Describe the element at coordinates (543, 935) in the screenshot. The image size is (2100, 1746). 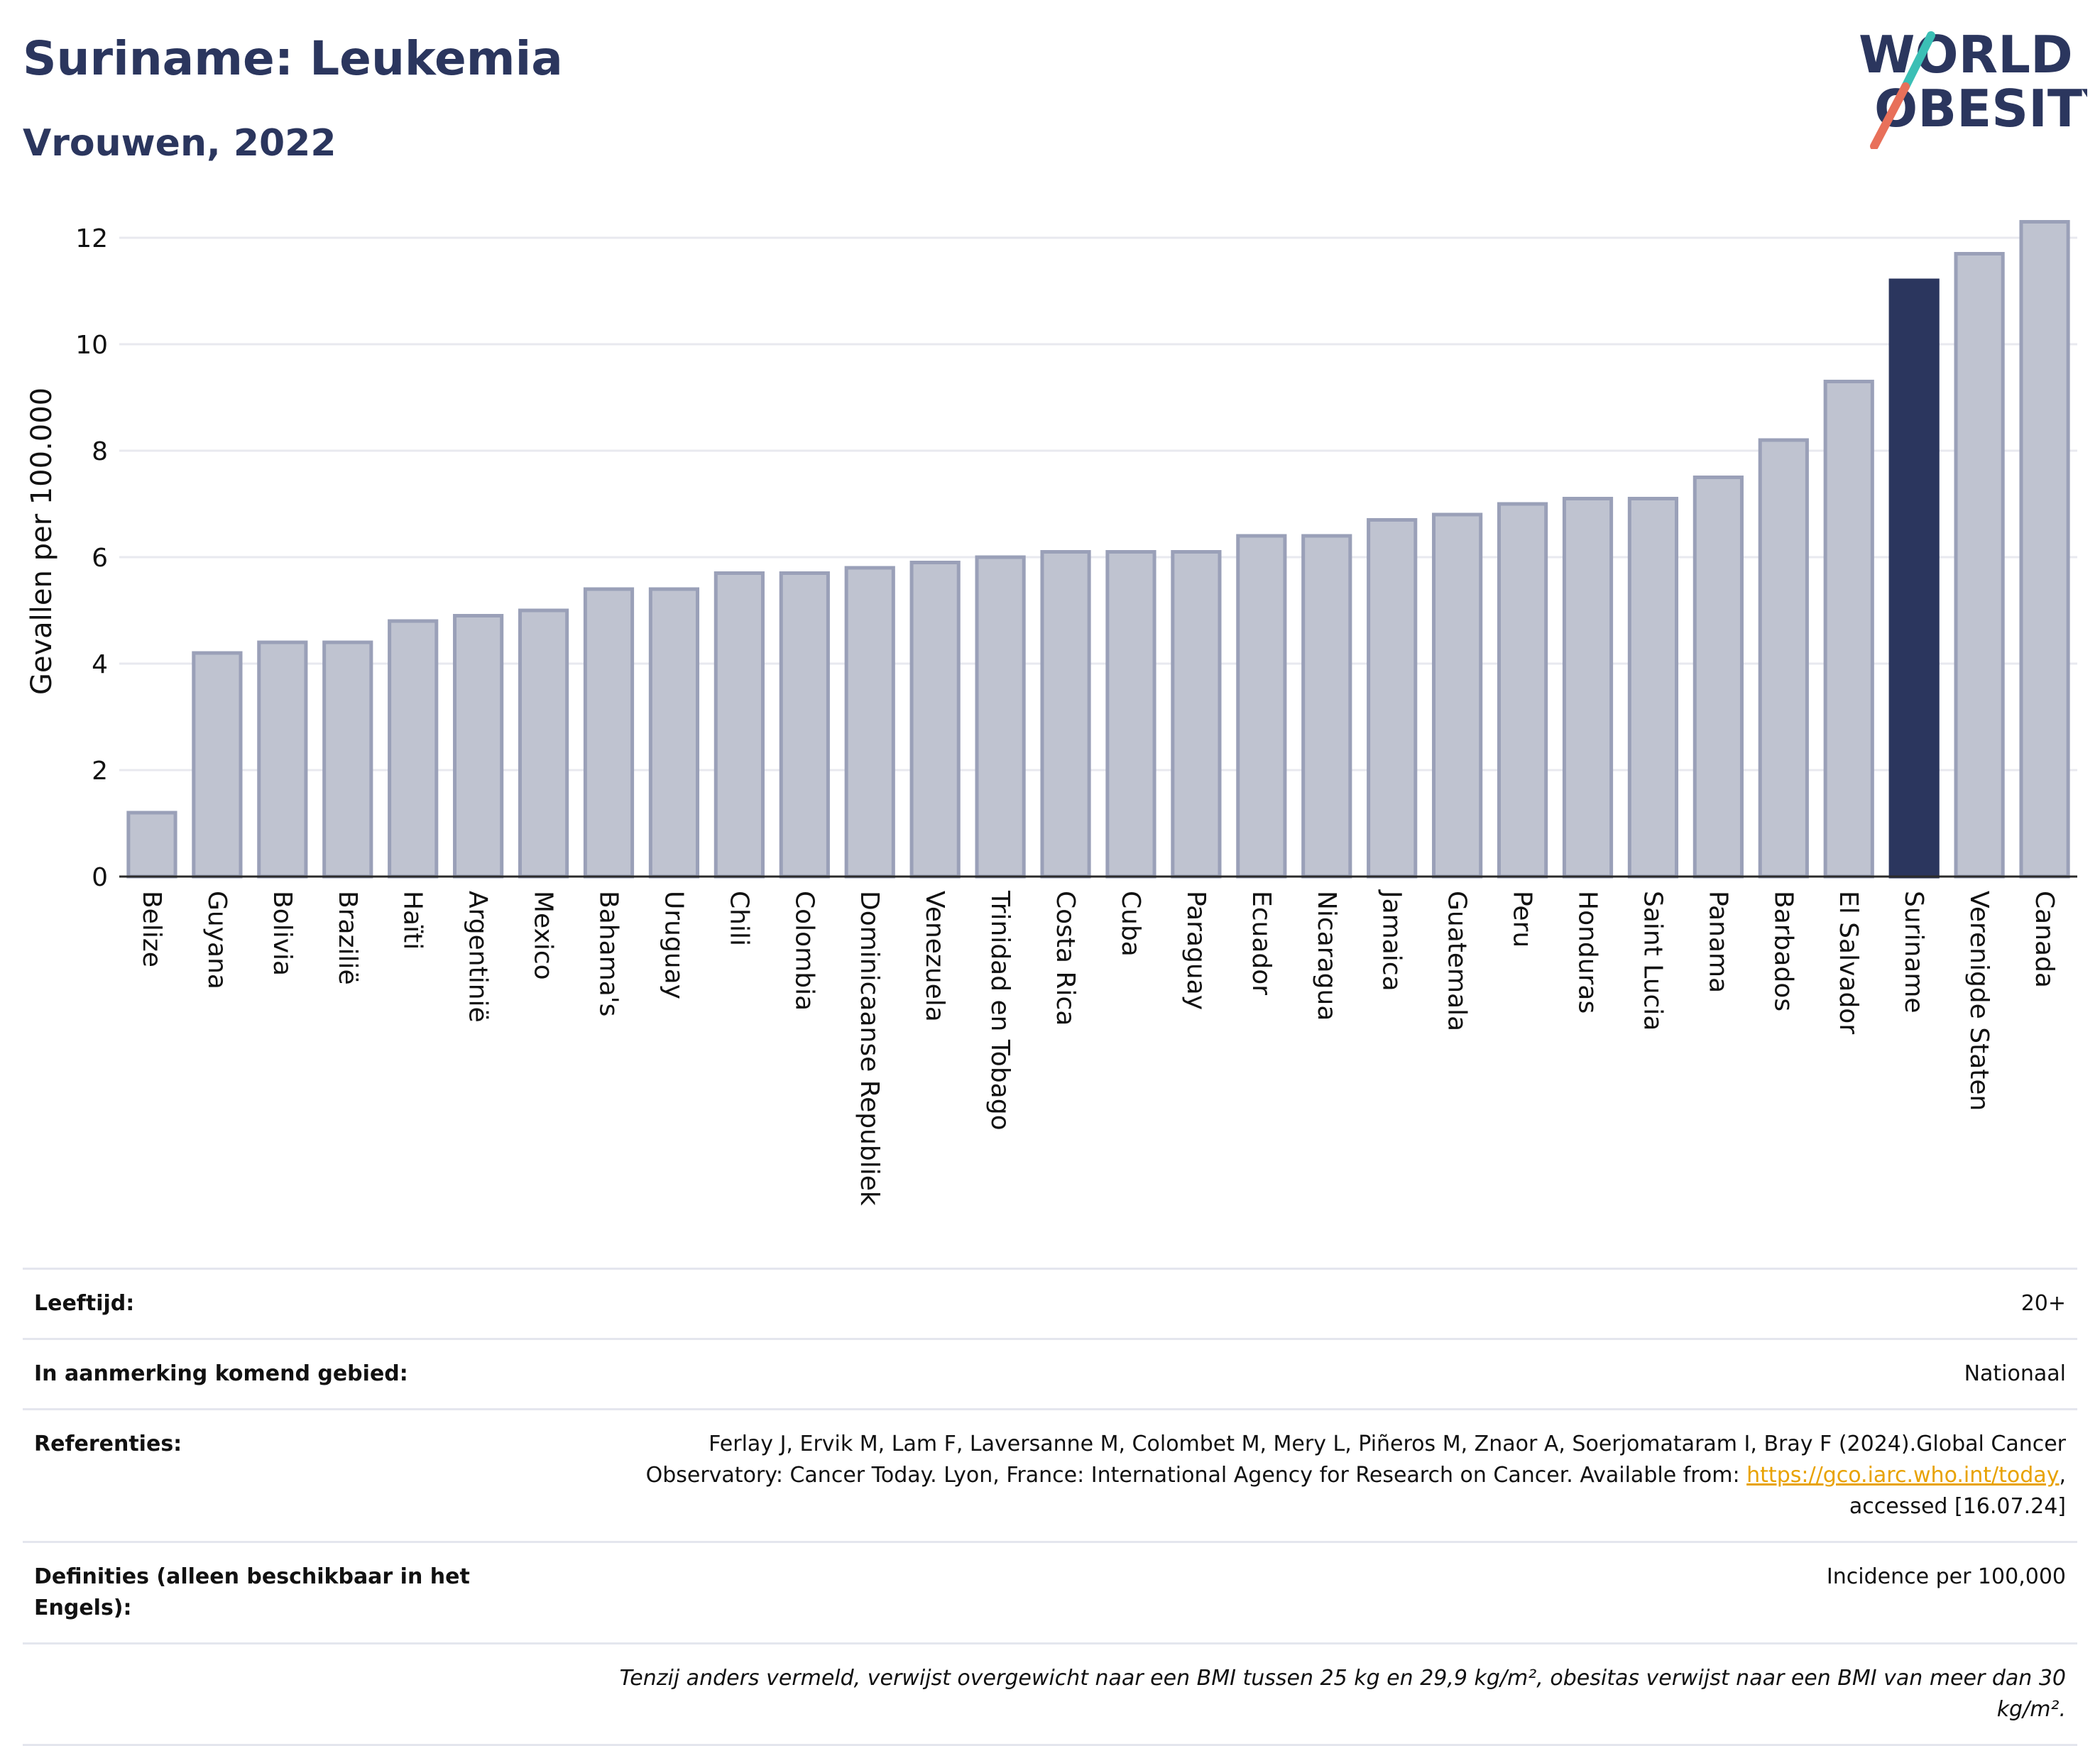
I see `x-tick-label: Mexico` at that location.